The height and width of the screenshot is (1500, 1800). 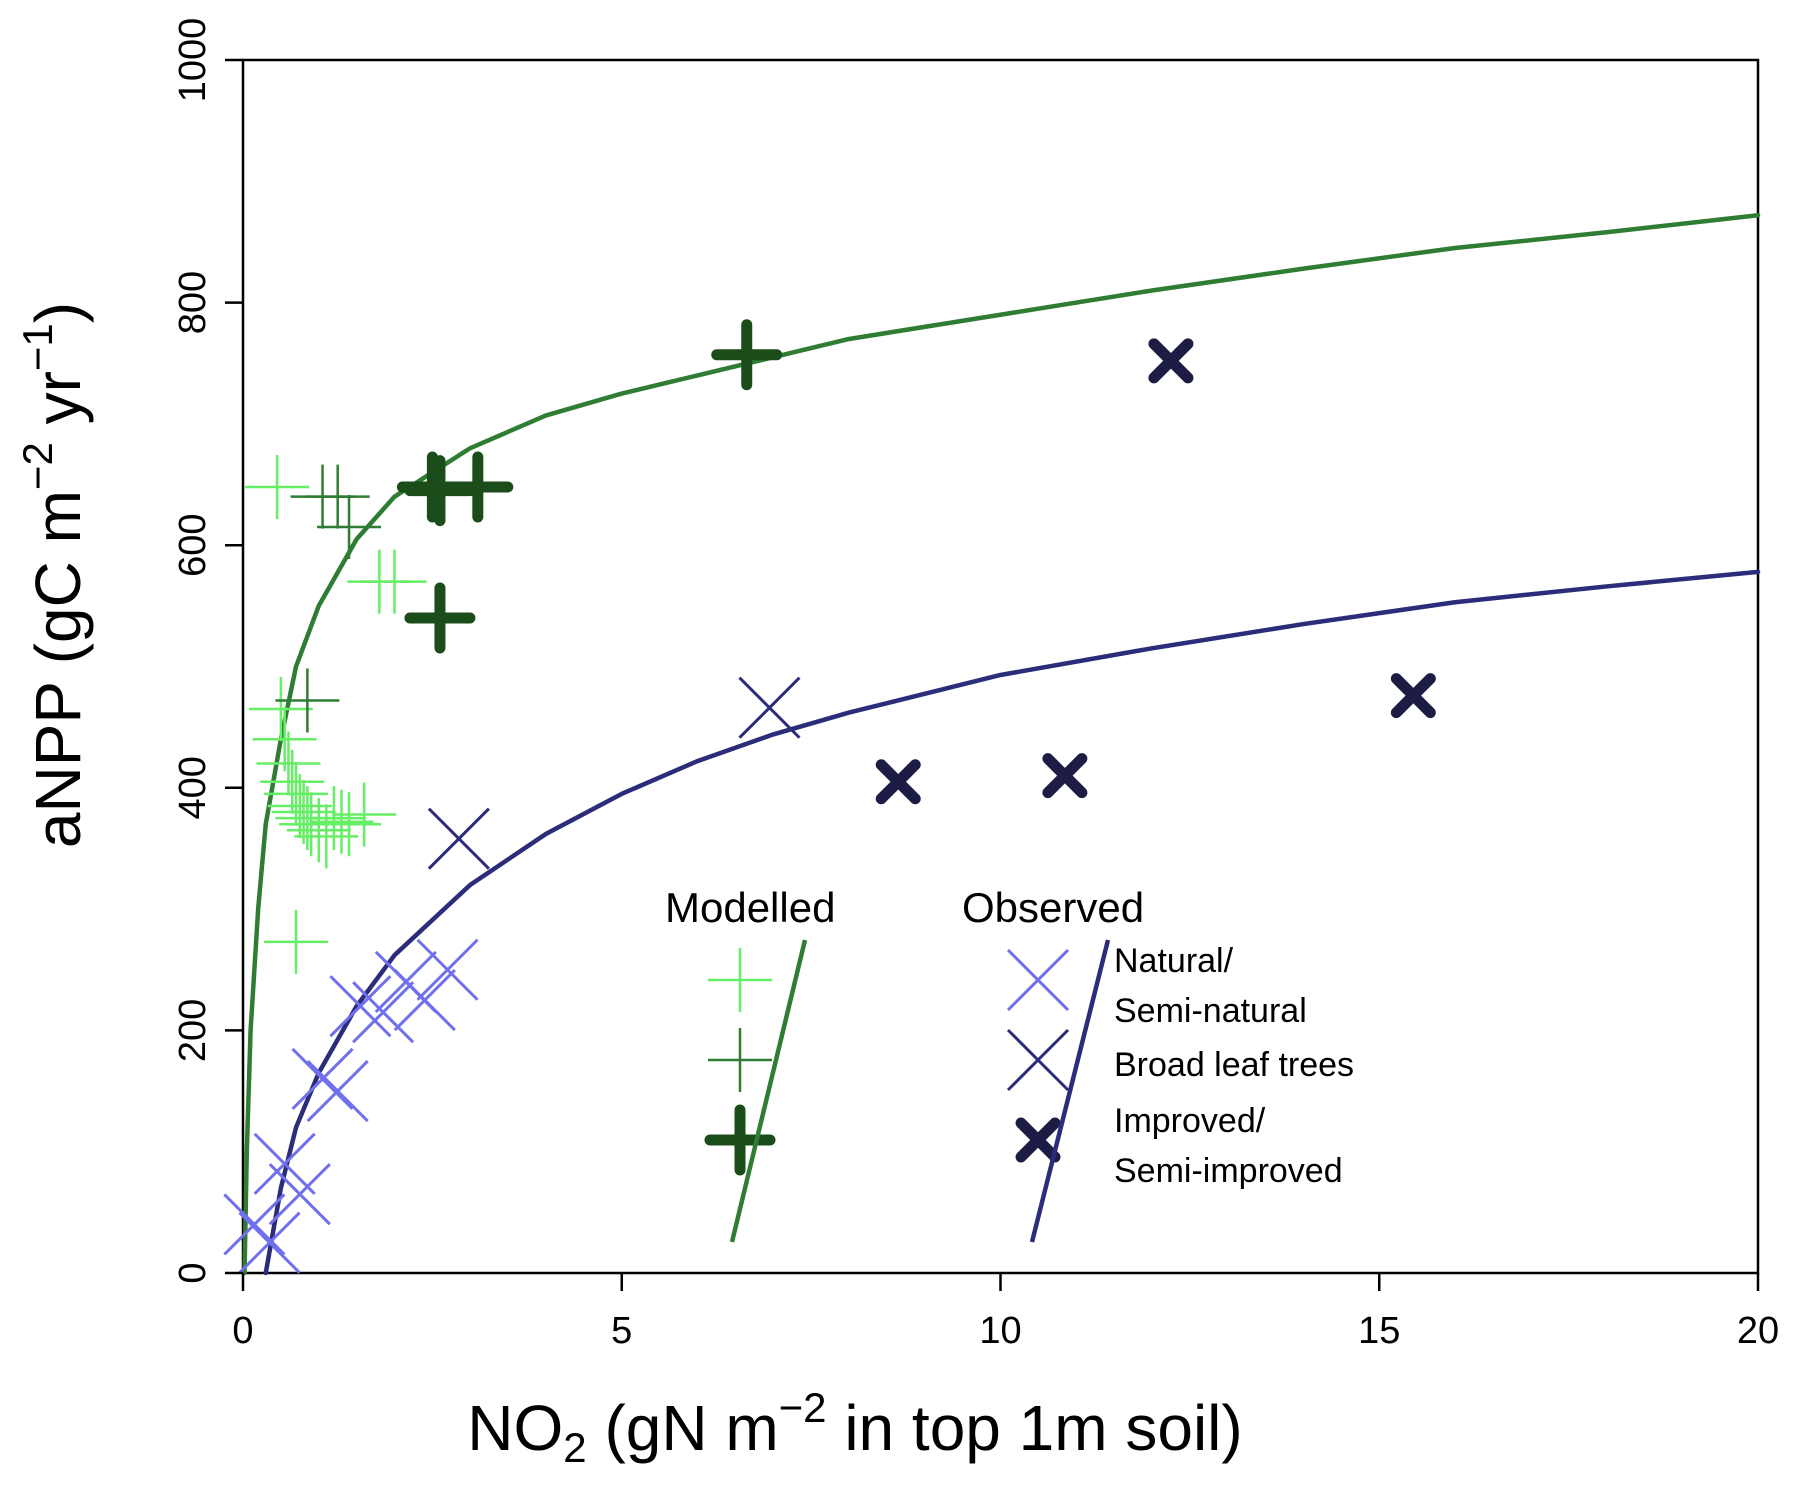 I want to click on y-tick-label: 0, so click(x=193, y=1272).